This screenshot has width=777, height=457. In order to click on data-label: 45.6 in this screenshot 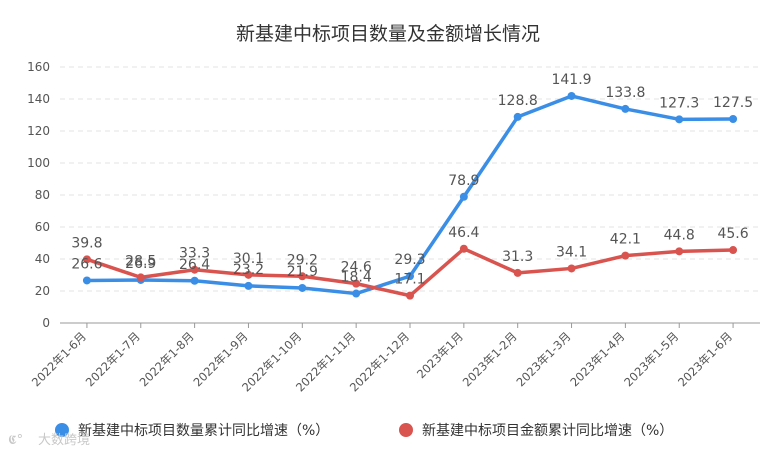, I will do `click(732, 234)`.